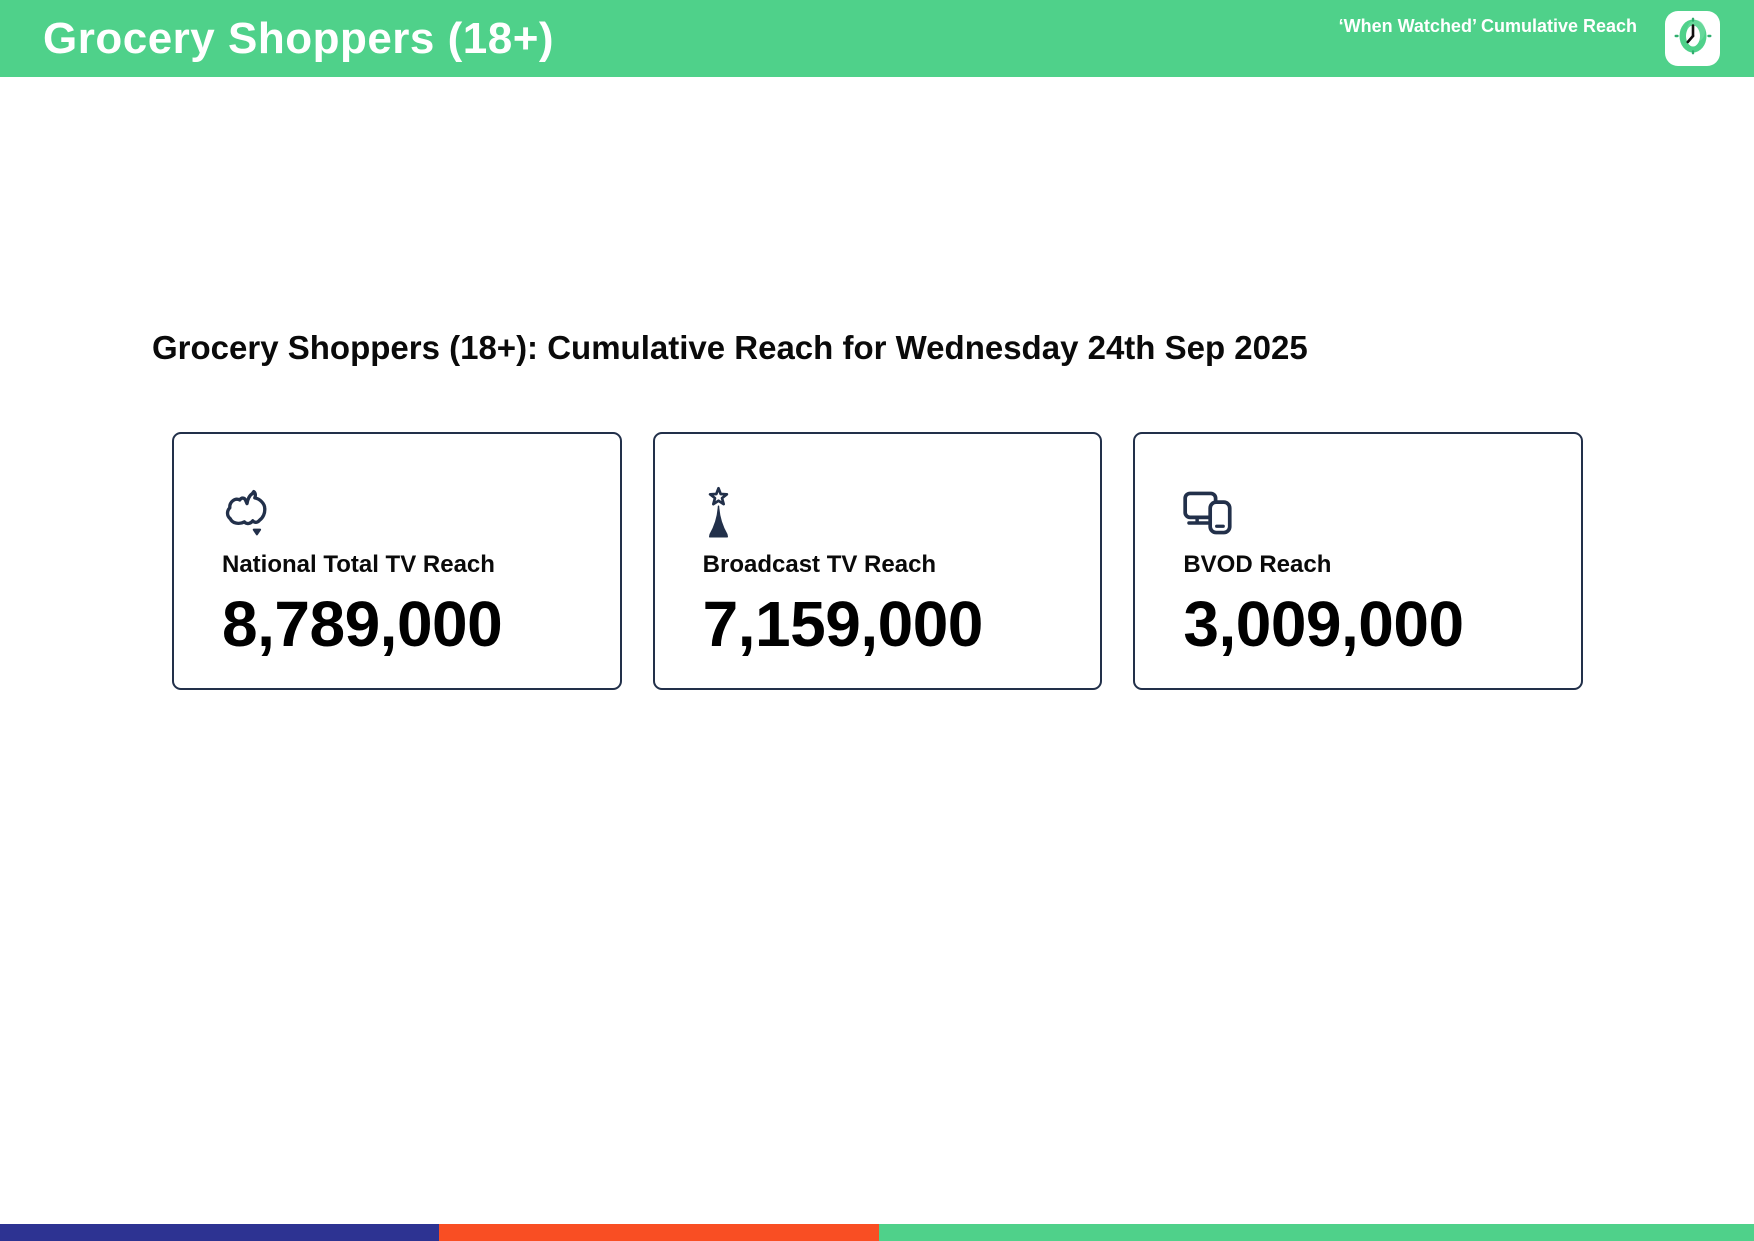 Image resolution: width=1754 pixels, height=1241 pixels. What do you see at coordinates (362, 623) in the screenshot?
I see `metric-value: 8,789,000` at bounding box center [362, 623].